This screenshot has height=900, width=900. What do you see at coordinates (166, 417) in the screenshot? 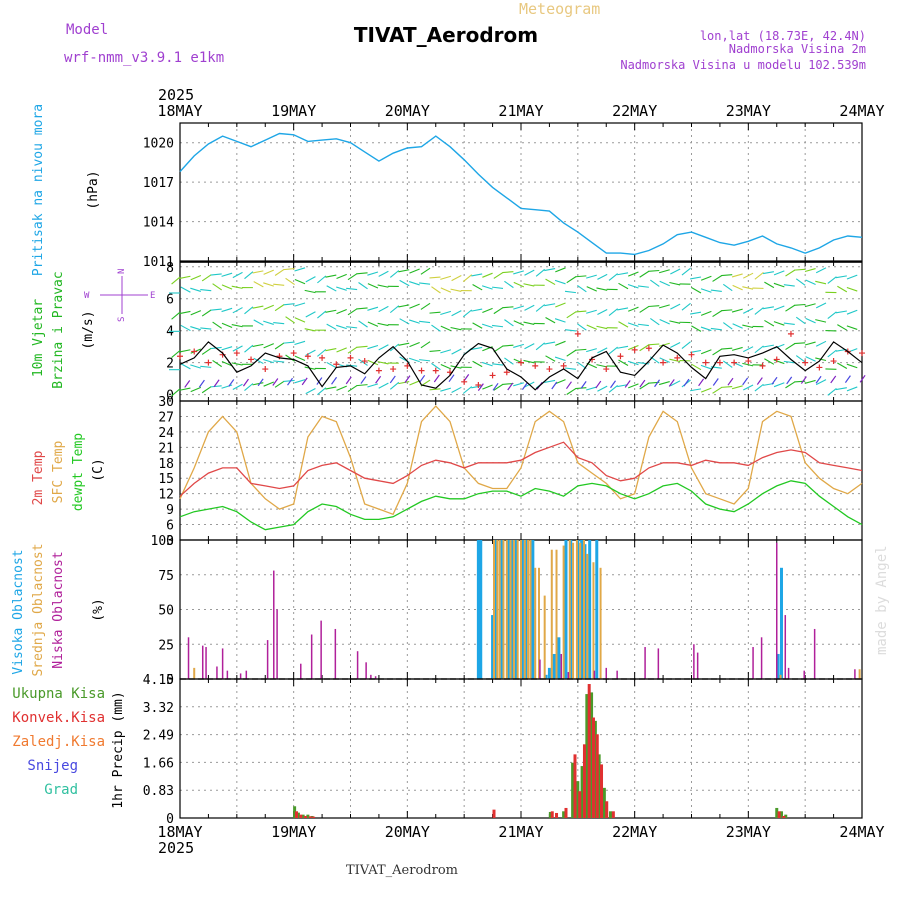
I see `y-tick-label: 27` at bounding box center [166, 417].